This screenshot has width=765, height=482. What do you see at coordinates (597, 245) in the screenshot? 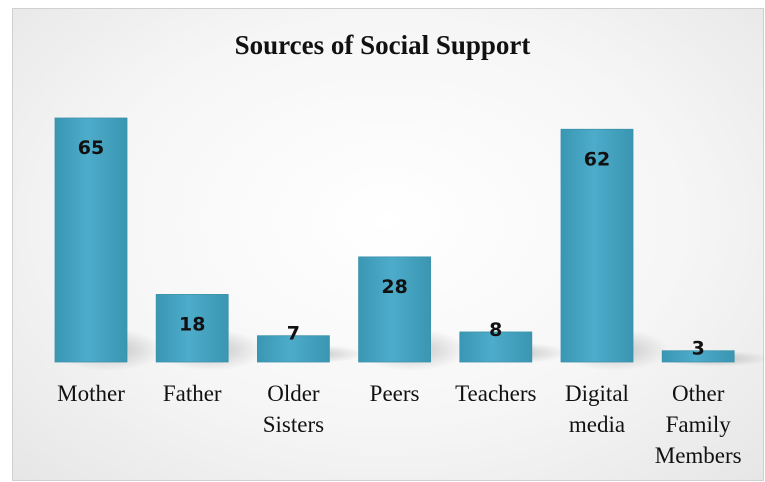
I see `bar-digital-media` at bounding box center [597, 245].